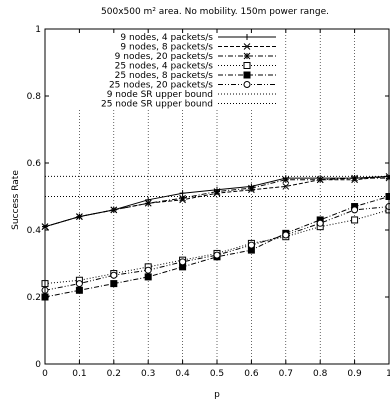 The image size is (390, 406). I want to click on x-tick-label: 0.7, so click(286, 374).